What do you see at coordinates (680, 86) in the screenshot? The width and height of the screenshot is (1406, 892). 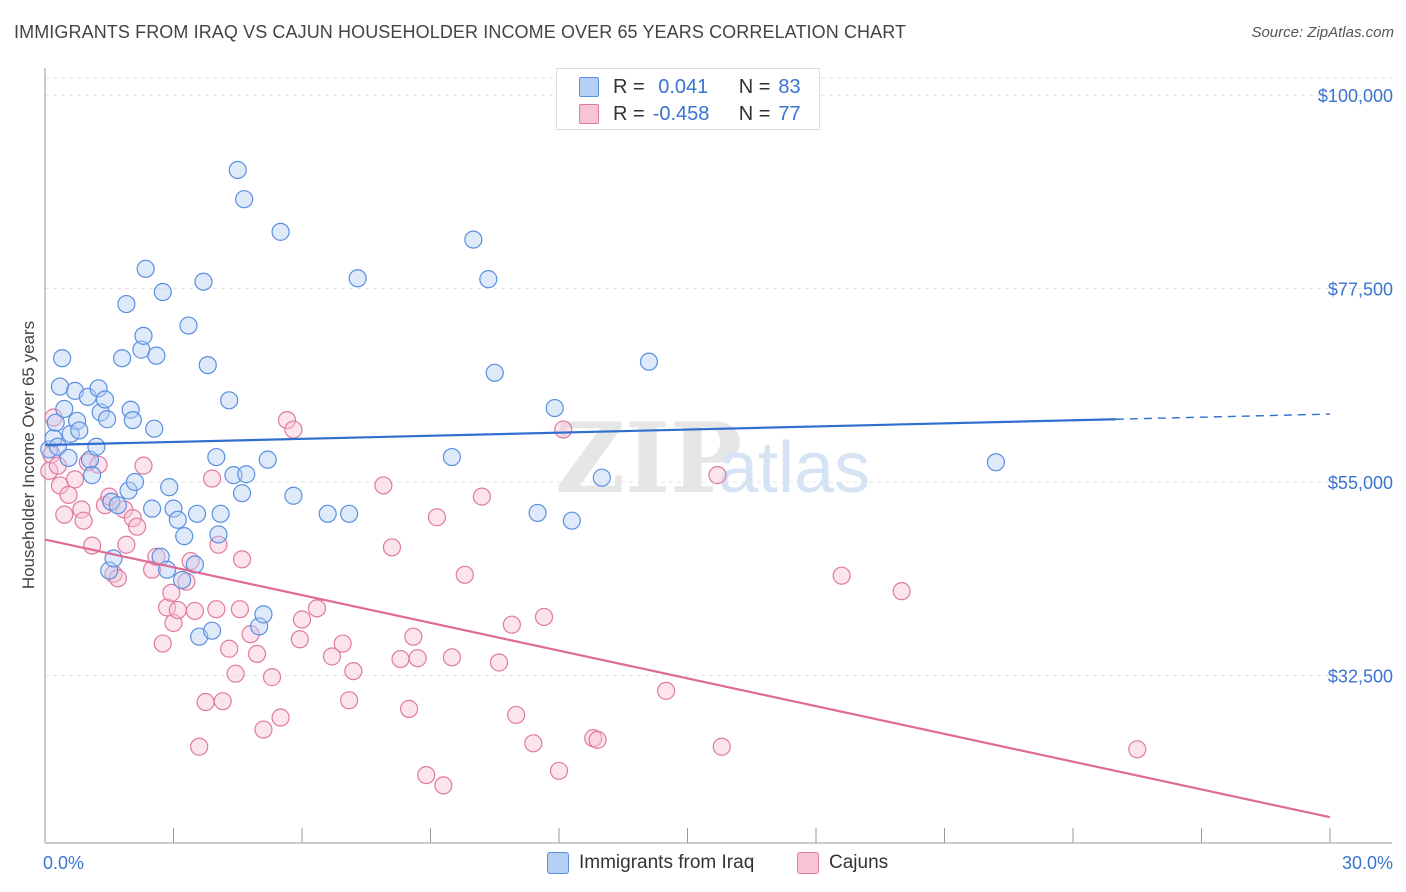 I see `legend-r-value: 0.041` at bounding box center [680, 86].